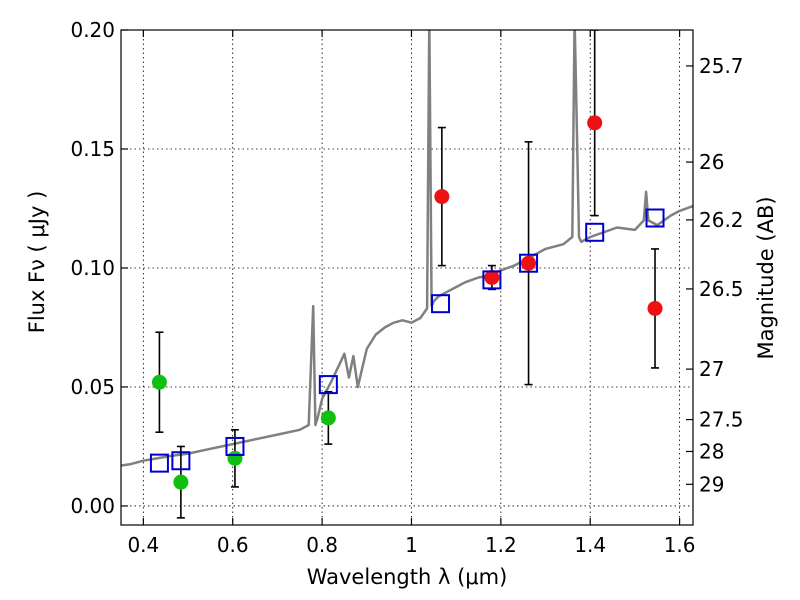 This screenshot has height=600, width=800. Describe the element at coordinates (322, 545) in the screenshot. I see `x-tick-label: 0.8` at that location.